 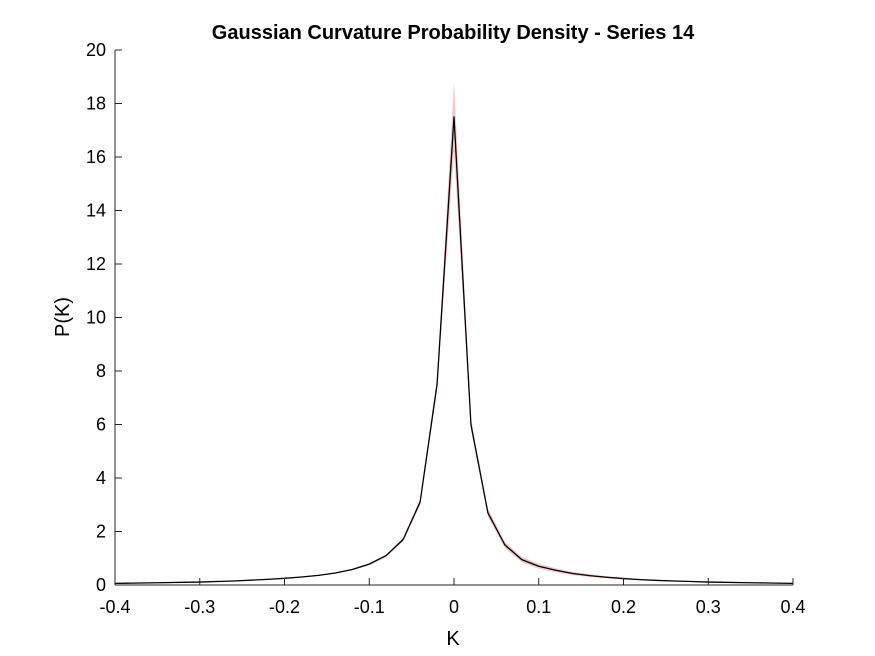 What do you see at coordinates (96, 264) in the screenshot?
I see `y-tick-label: 12` at bounding box center [96, 264].